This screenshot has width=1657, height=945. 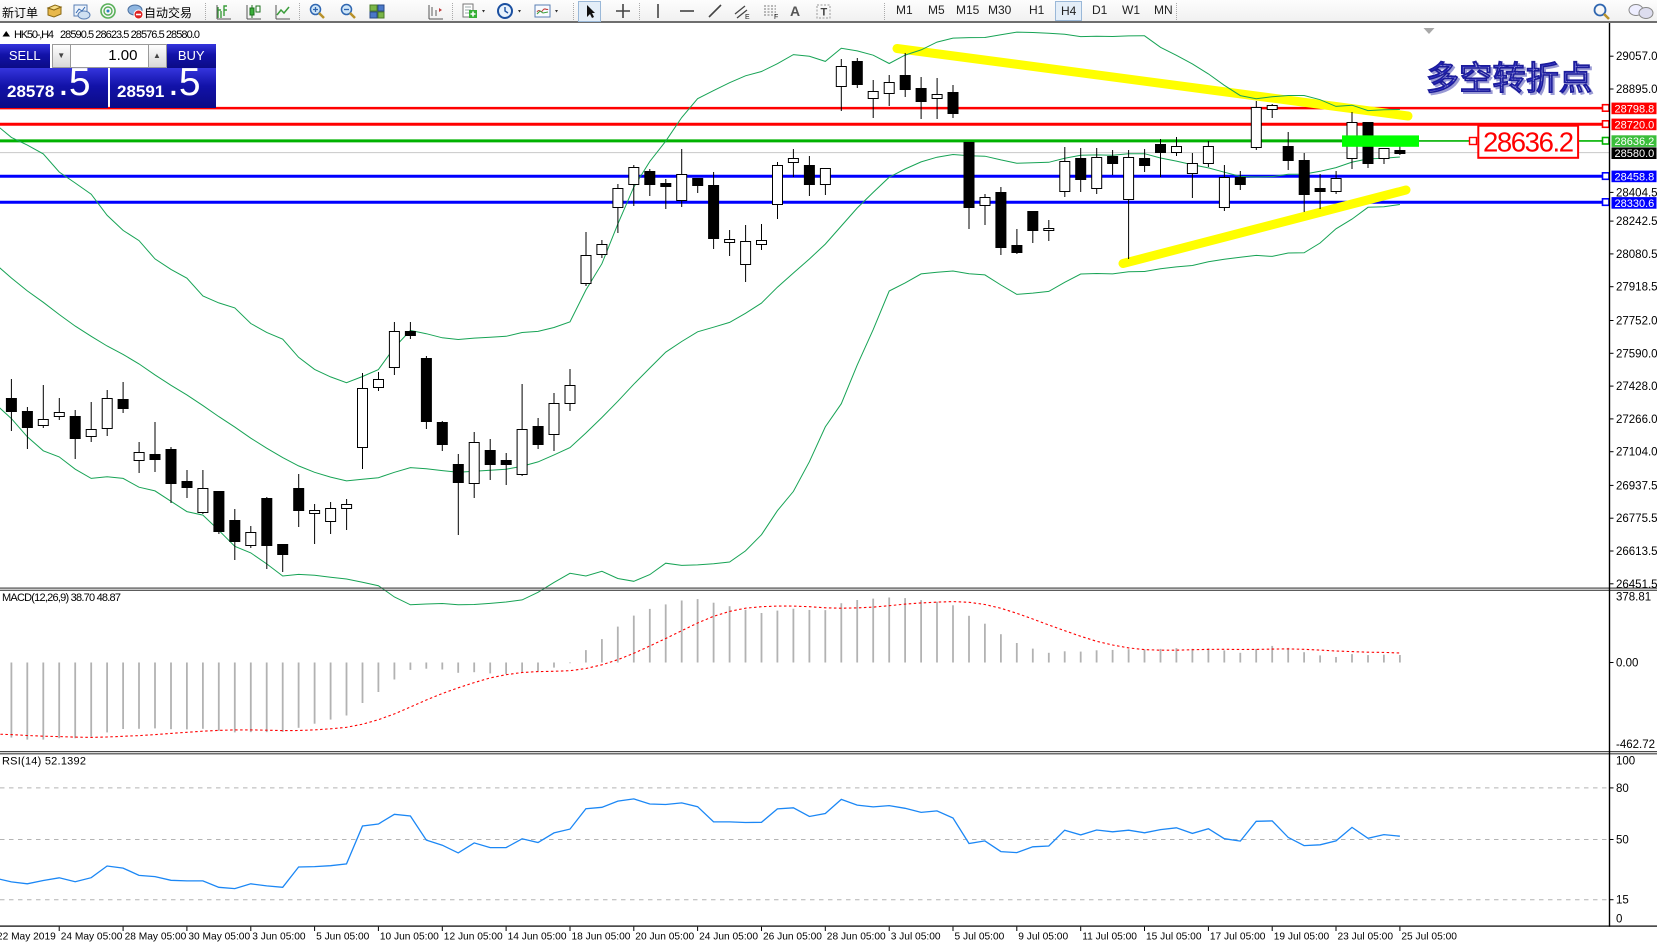 I want to click on svg-text: T, so click(x=824, y=13).